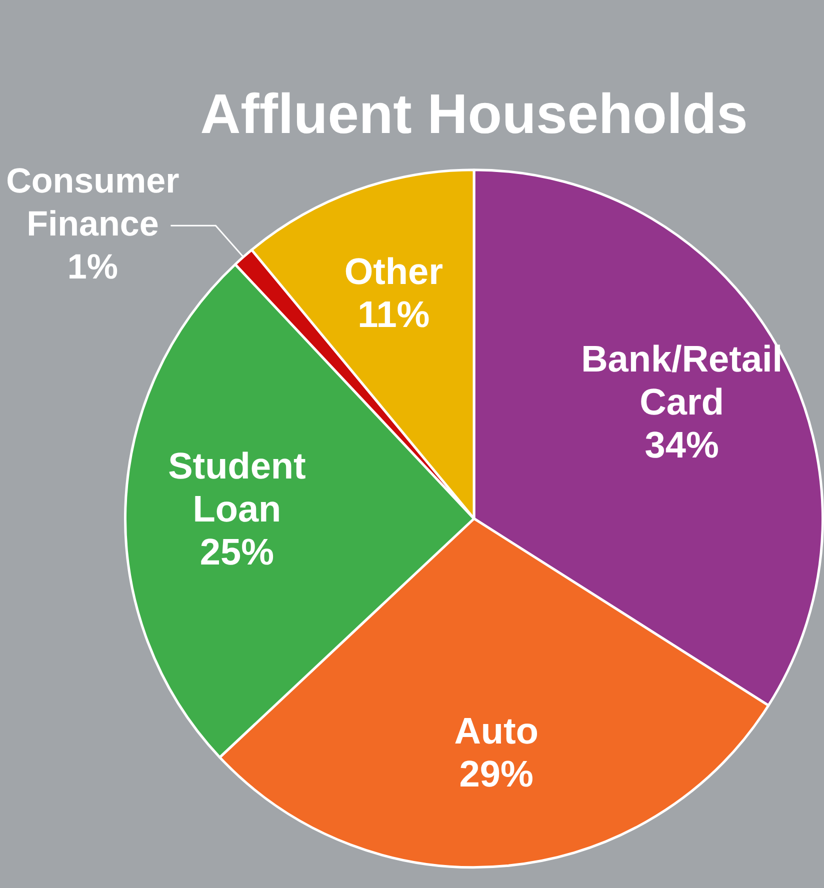  What do you see at coordinates (682, 380) in the screenshot?
I see `slice-label: Bank/Retail Card` at bounding box center [682, 380].